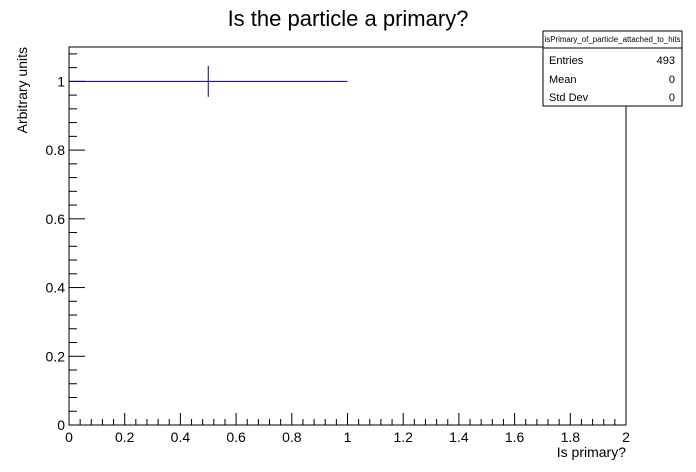 This screenshot has height=472, width=696. I want to click on chart-title: Is the particle a primary?, so click(348, 18).